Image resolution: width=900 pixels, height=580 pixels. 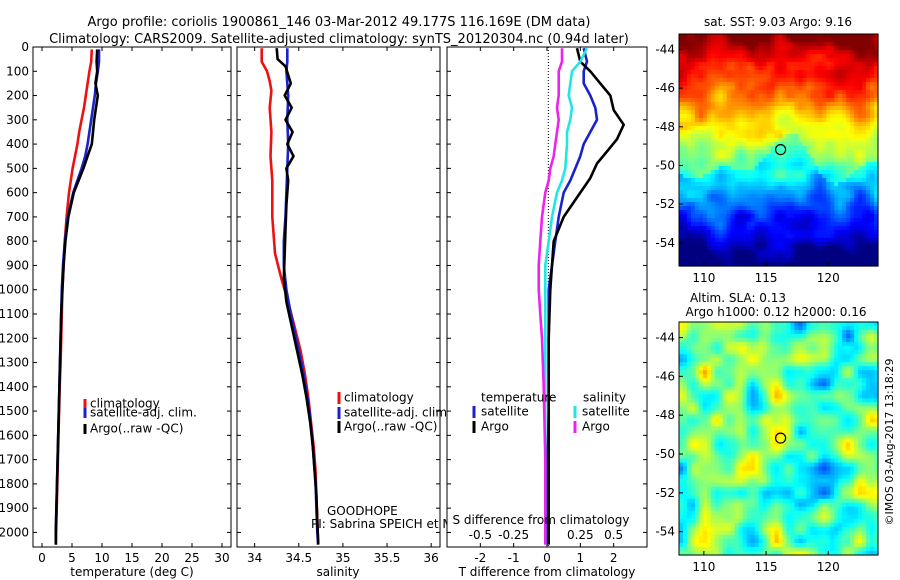 What do you see at coordinates (580, 535) in the screenshot?
I see `s-diff-tick-label: 0.25` at bounding box center [580, 535].